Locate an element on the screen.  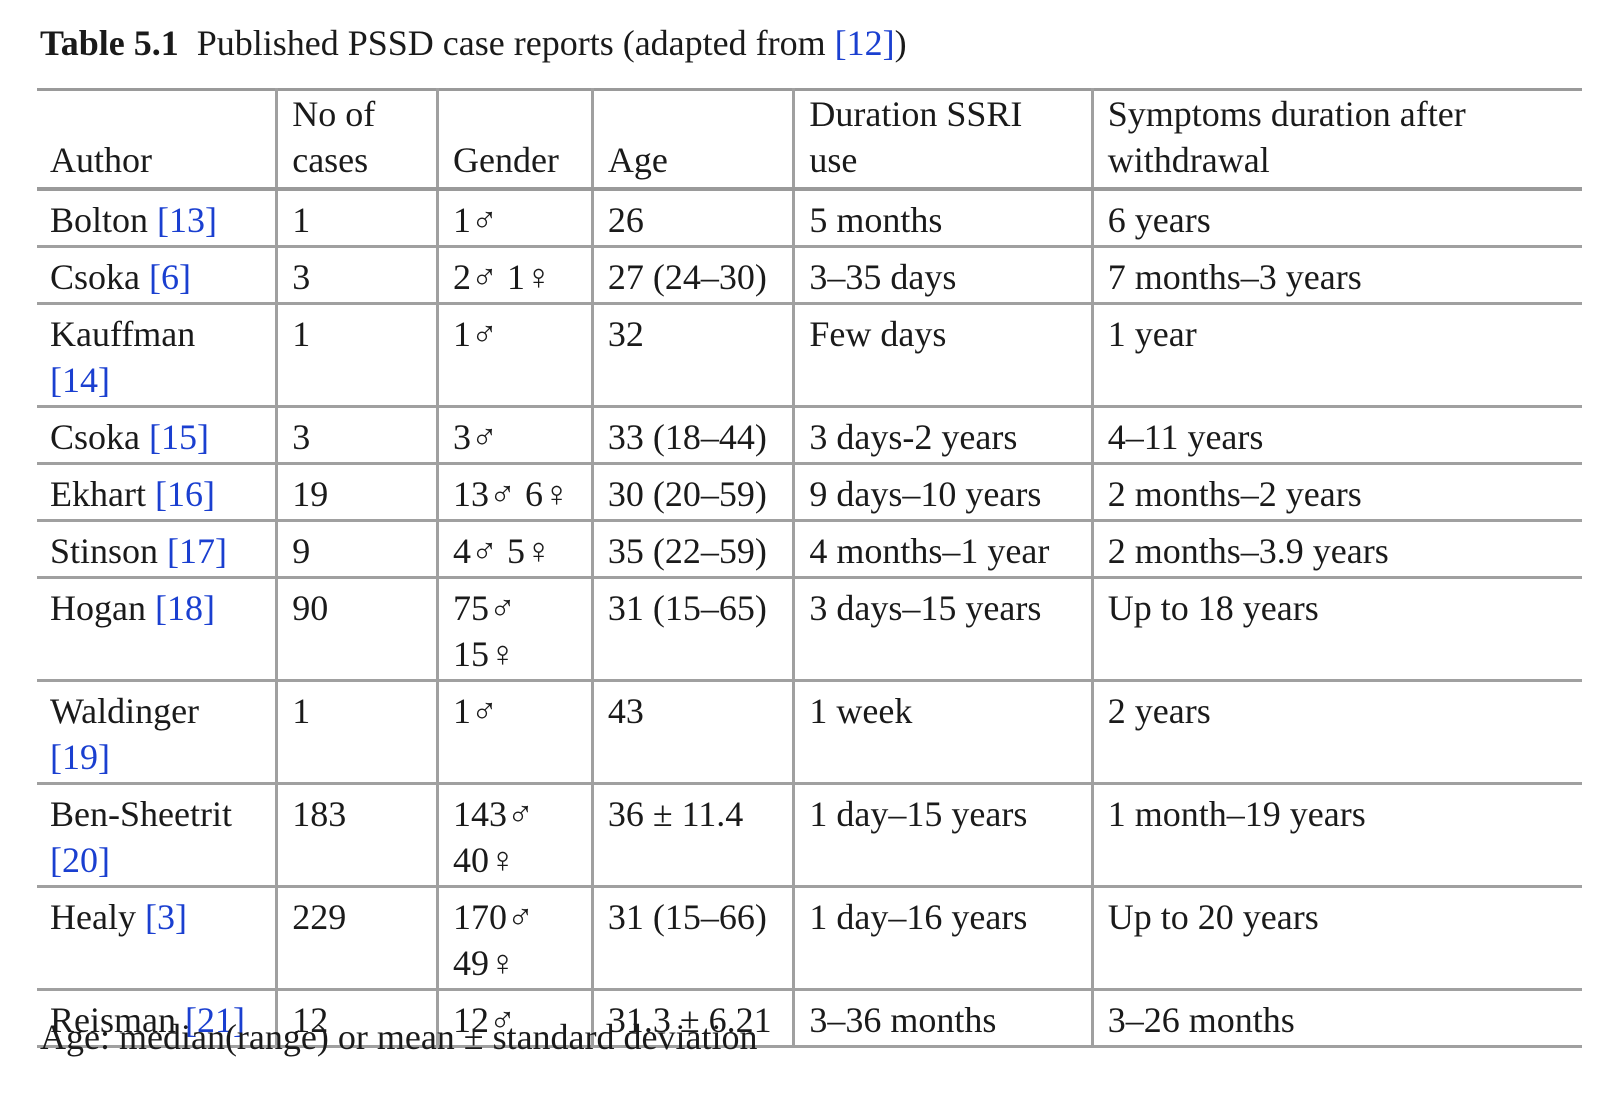
cell-gender: 3♂ is located at coordinates (514, 435).